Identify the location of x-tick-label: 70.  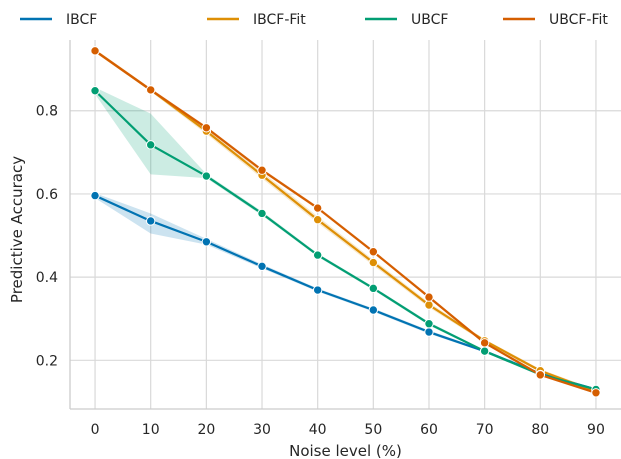
(485, 430).